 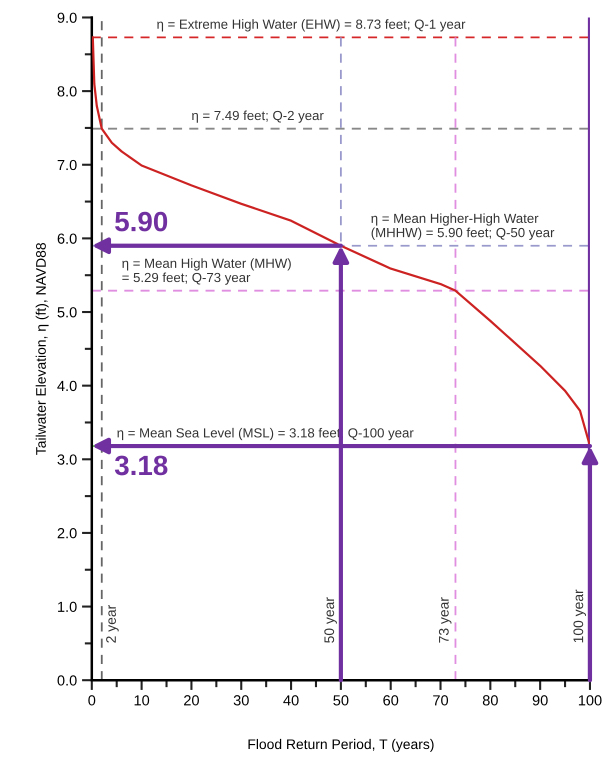 I want to click on x-tick-label: 80, so click(x=490, y=700).